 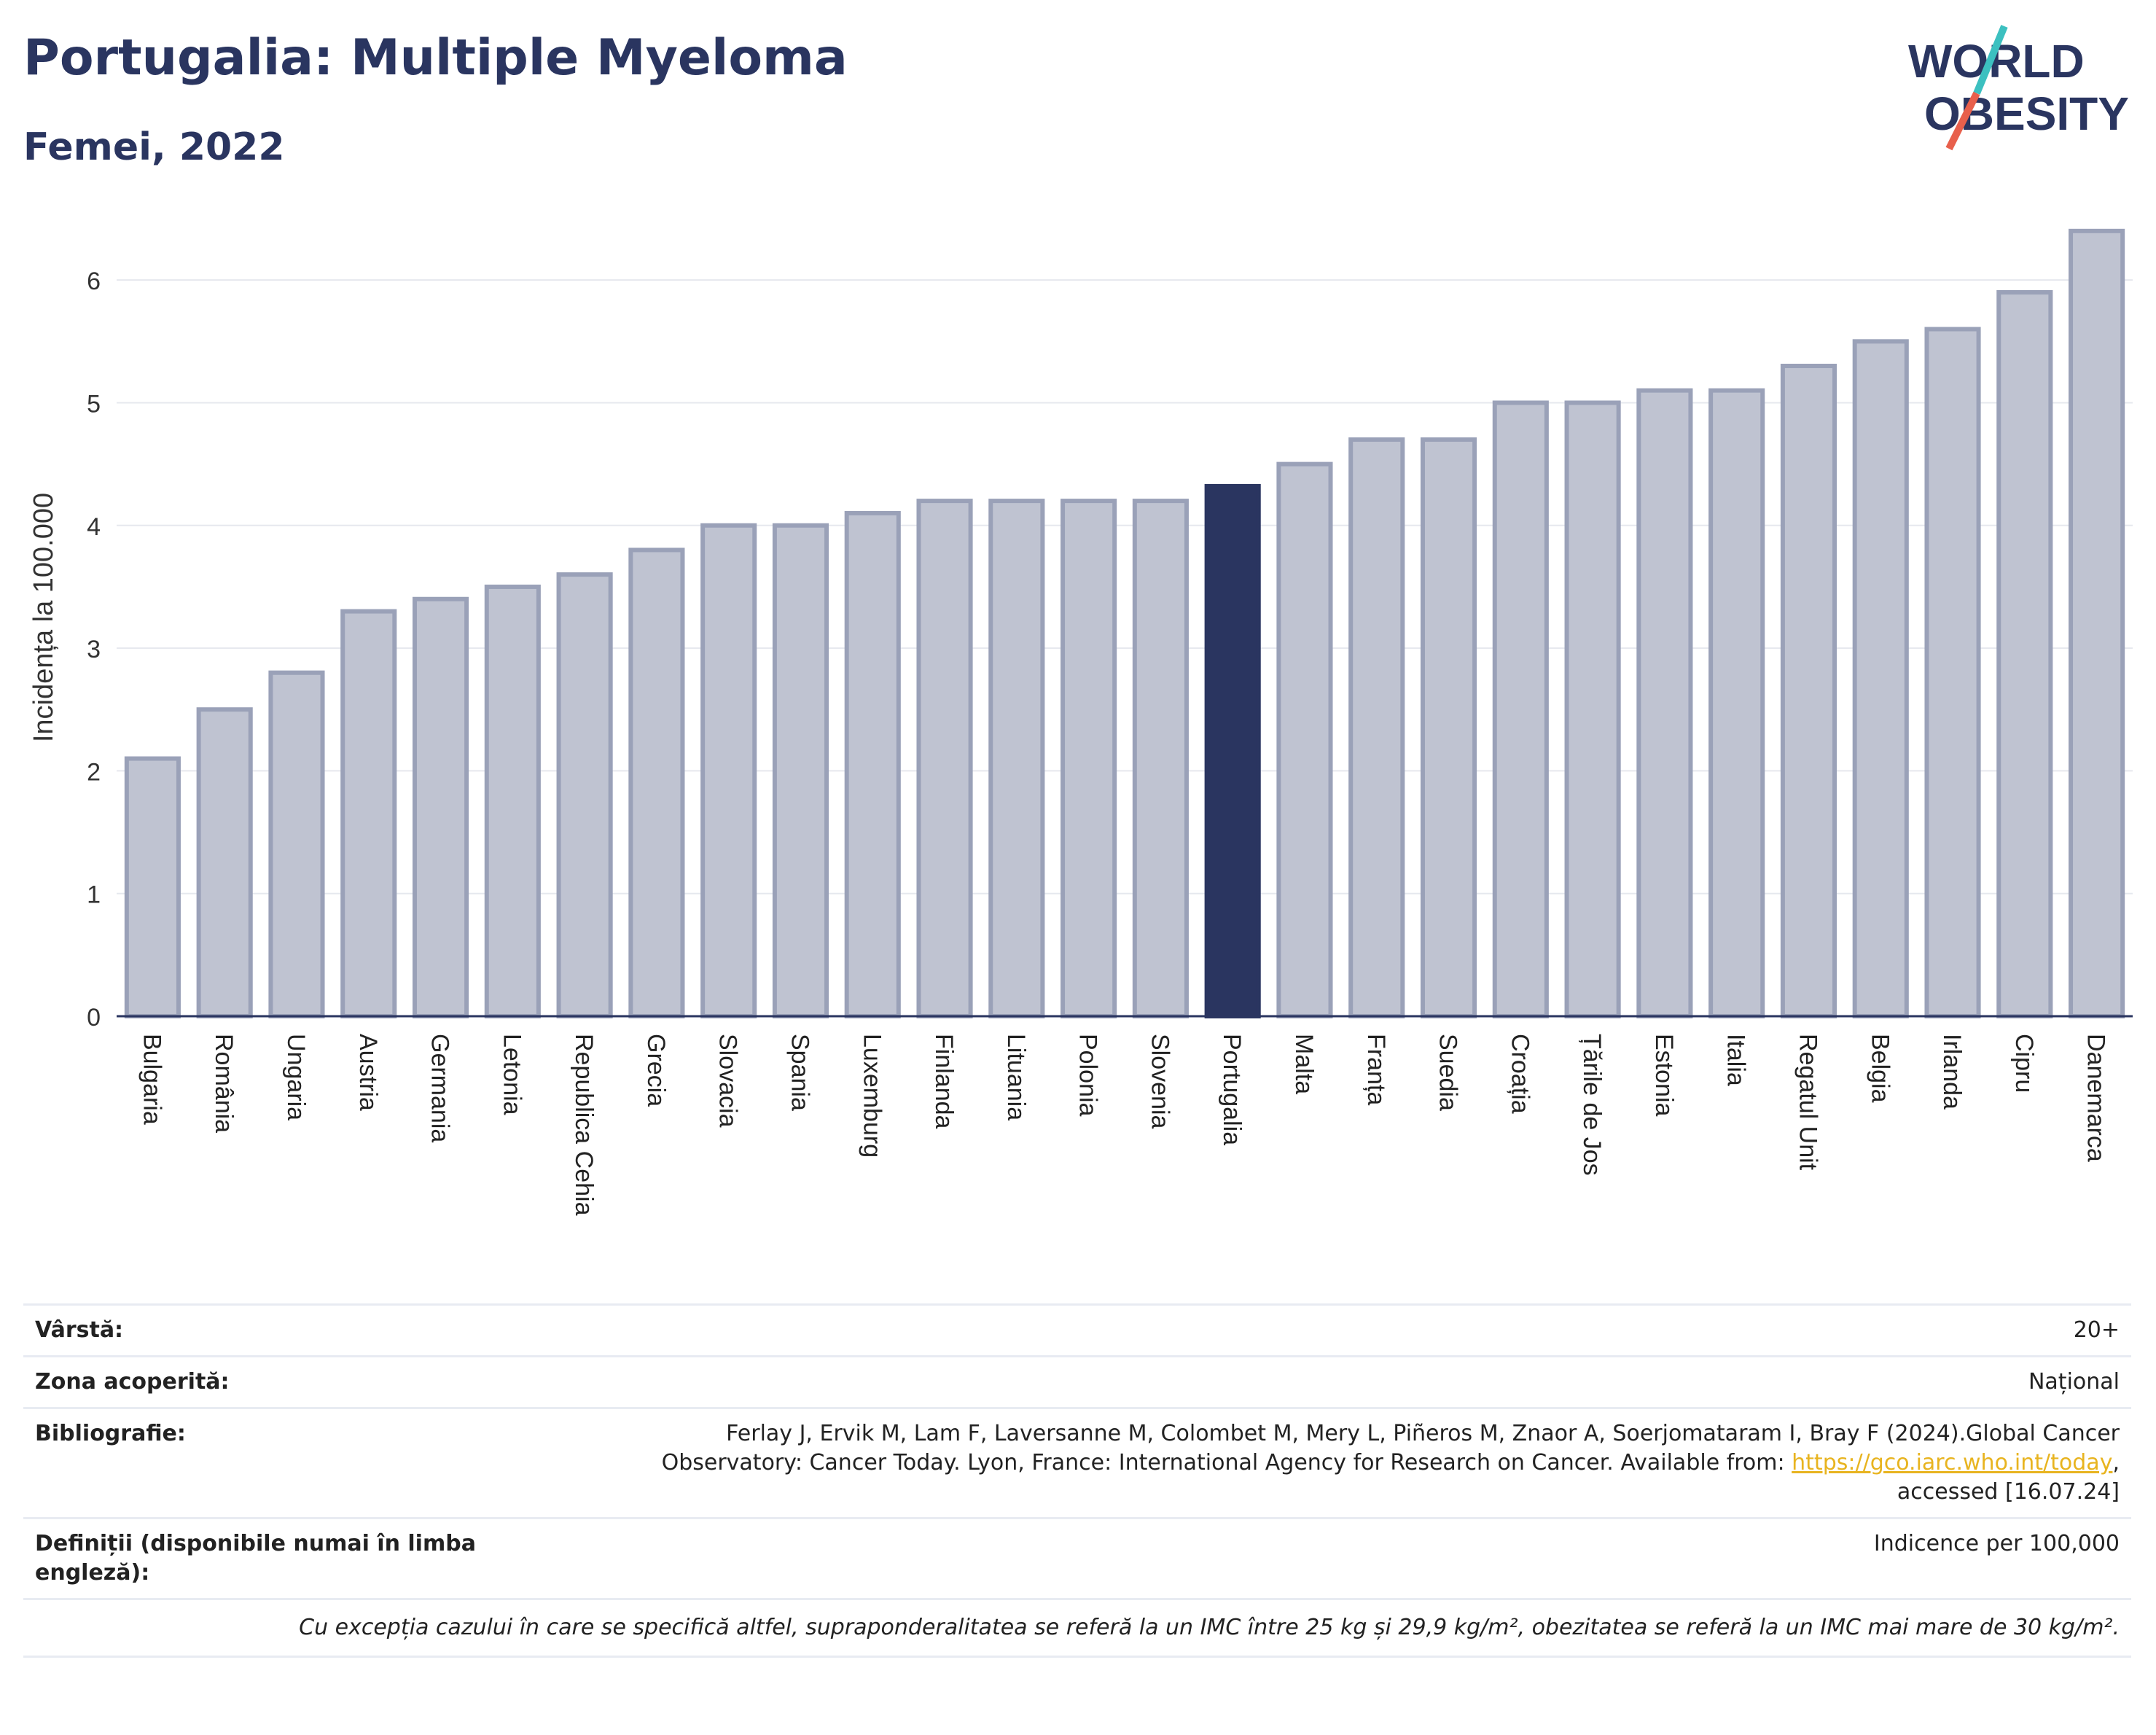 What do you see at coordinates (1077, 1329) in the screenshot?
I see `info-row-age: Vârstă: 20+` at bounding box center [1077, 1329].